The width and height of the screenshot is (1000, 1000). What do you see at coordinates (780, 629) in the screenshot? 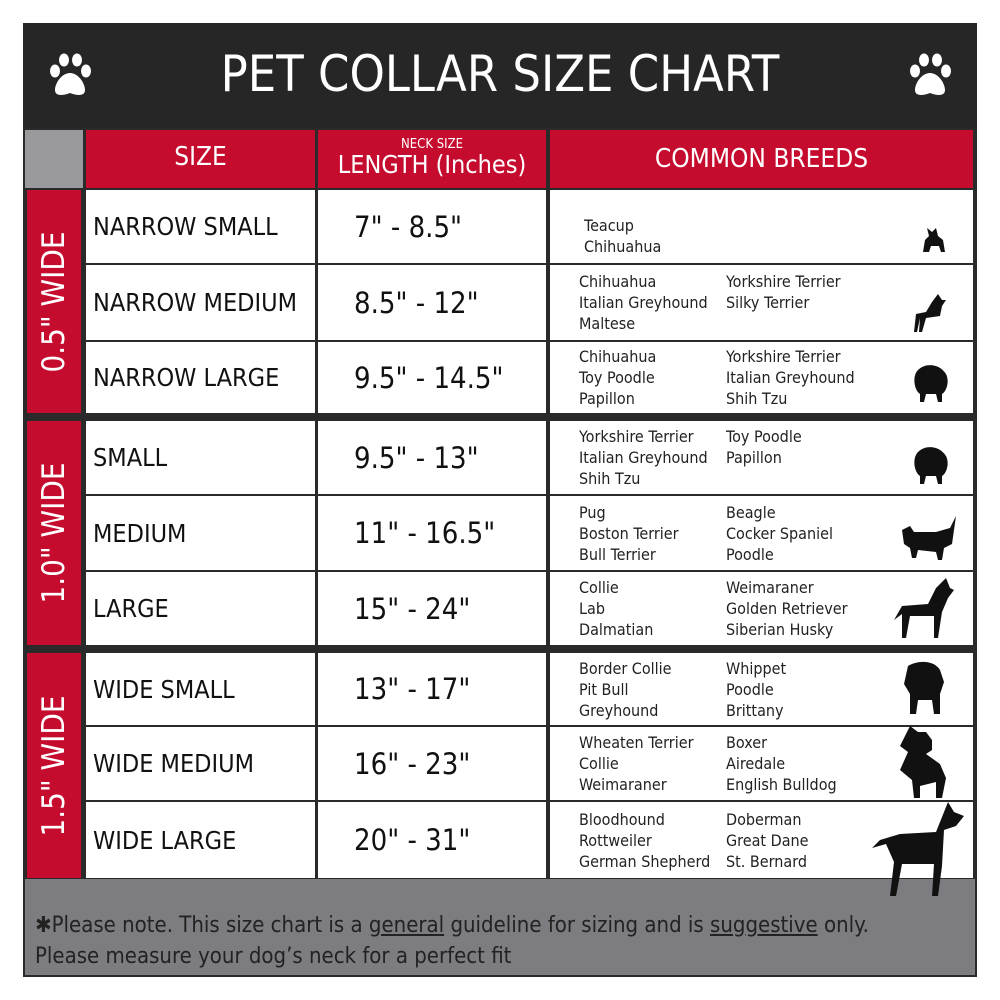
I see `breed-name: Siberian Husky` at bounding box center [780, 629].